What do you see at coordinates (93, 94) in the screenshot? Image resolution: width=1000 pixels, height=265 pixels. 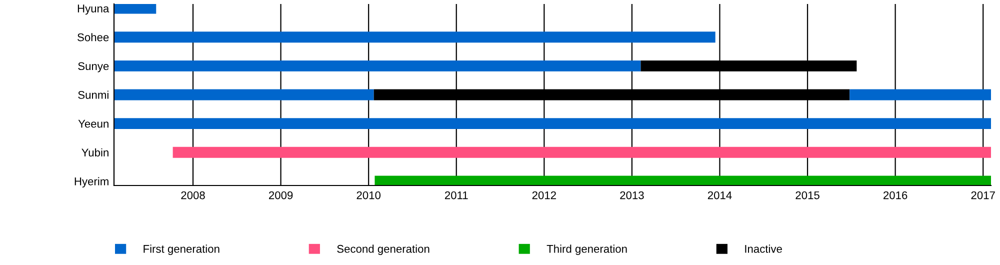 I see `y-tick-label: Sunmi` at bounding box center [93, 94].